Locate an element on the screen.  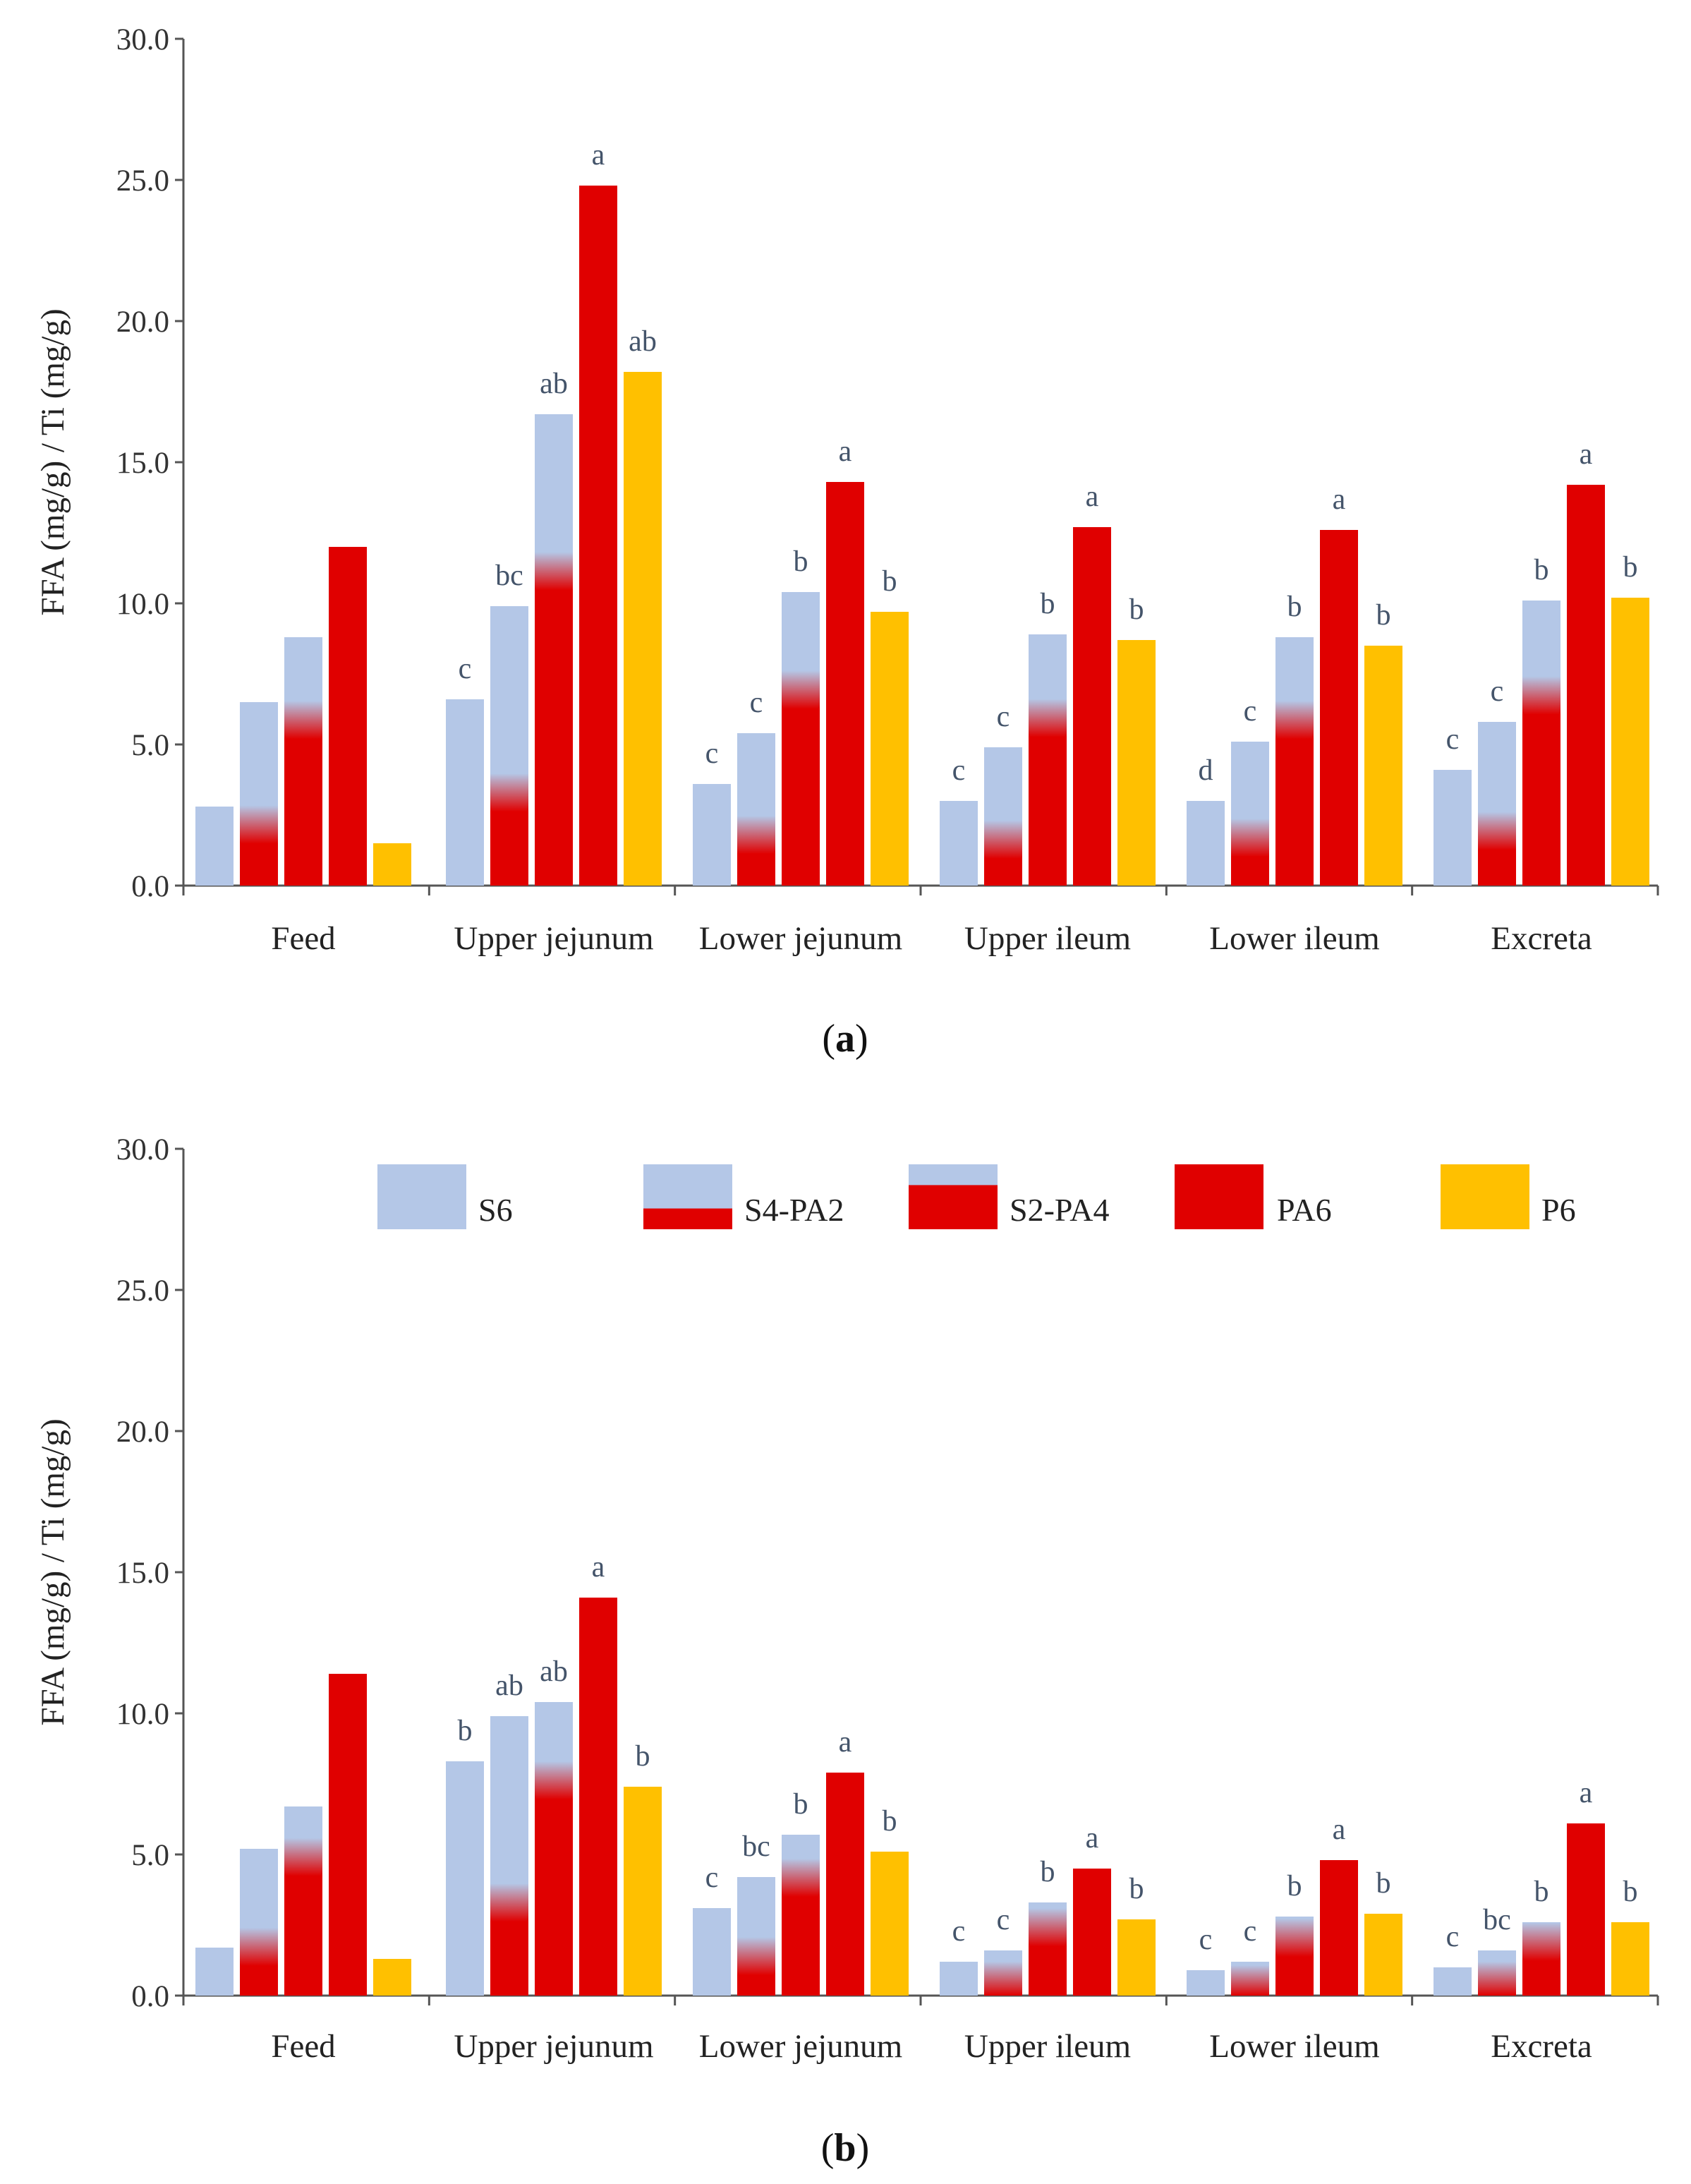
x-category-label: Lower ileum is located at coordinates (1294, 2046).